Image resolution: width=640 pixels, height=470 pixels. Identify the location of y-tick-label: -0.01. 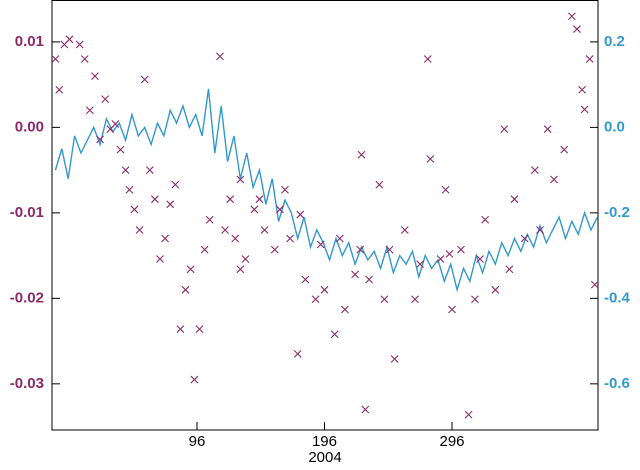
(27, 212).